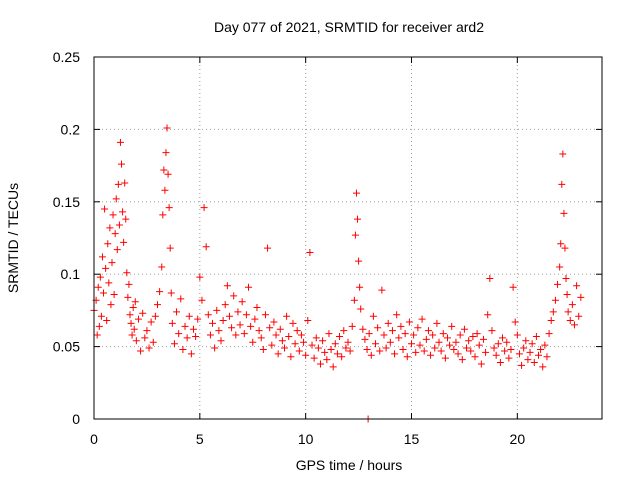 This screenshot has width=640, height=480. I want to click on y-tick-label: 0.05, so click(66, 347).